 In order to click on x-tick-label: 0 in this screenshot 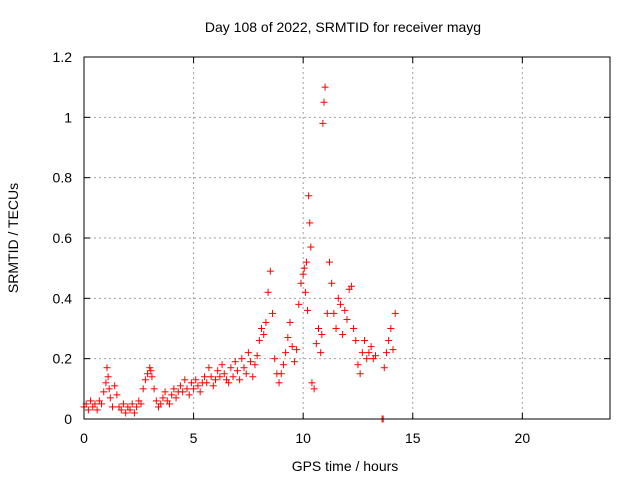, I will do `click(84, 438)`.